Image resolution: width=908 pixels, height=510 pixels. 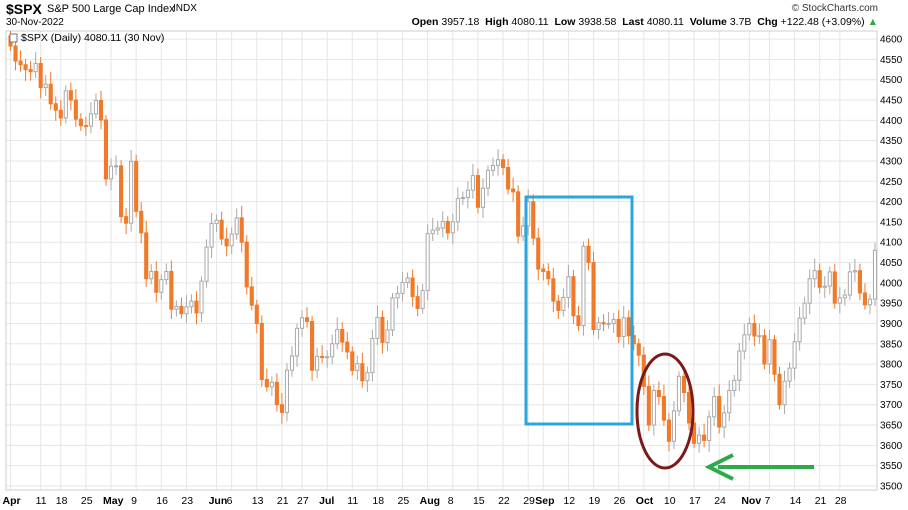 What do you see at coordinates (579, 310) in the screenshot?
I see `highlight-box` at bounding box center [579, 310].